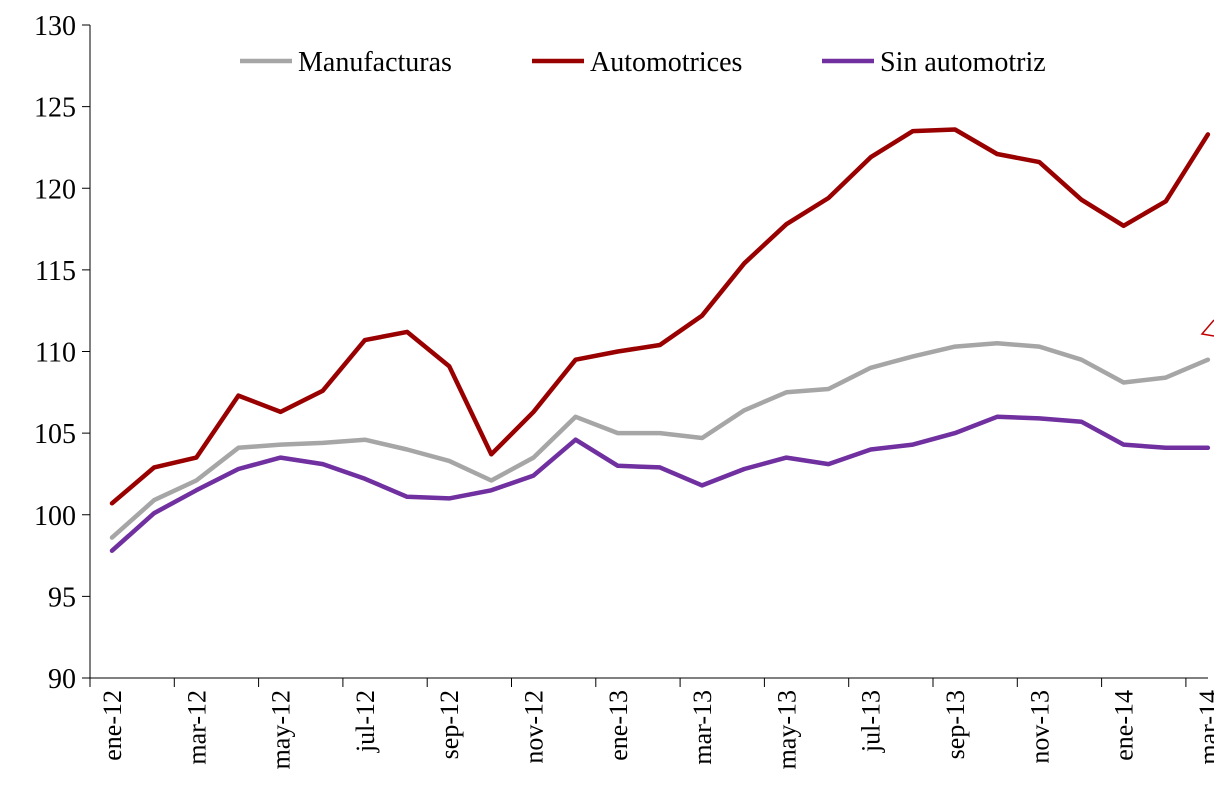 This screenshot has height=797, width=1214. I want to click on x-tick-label: sep-12, so click(449, 724).